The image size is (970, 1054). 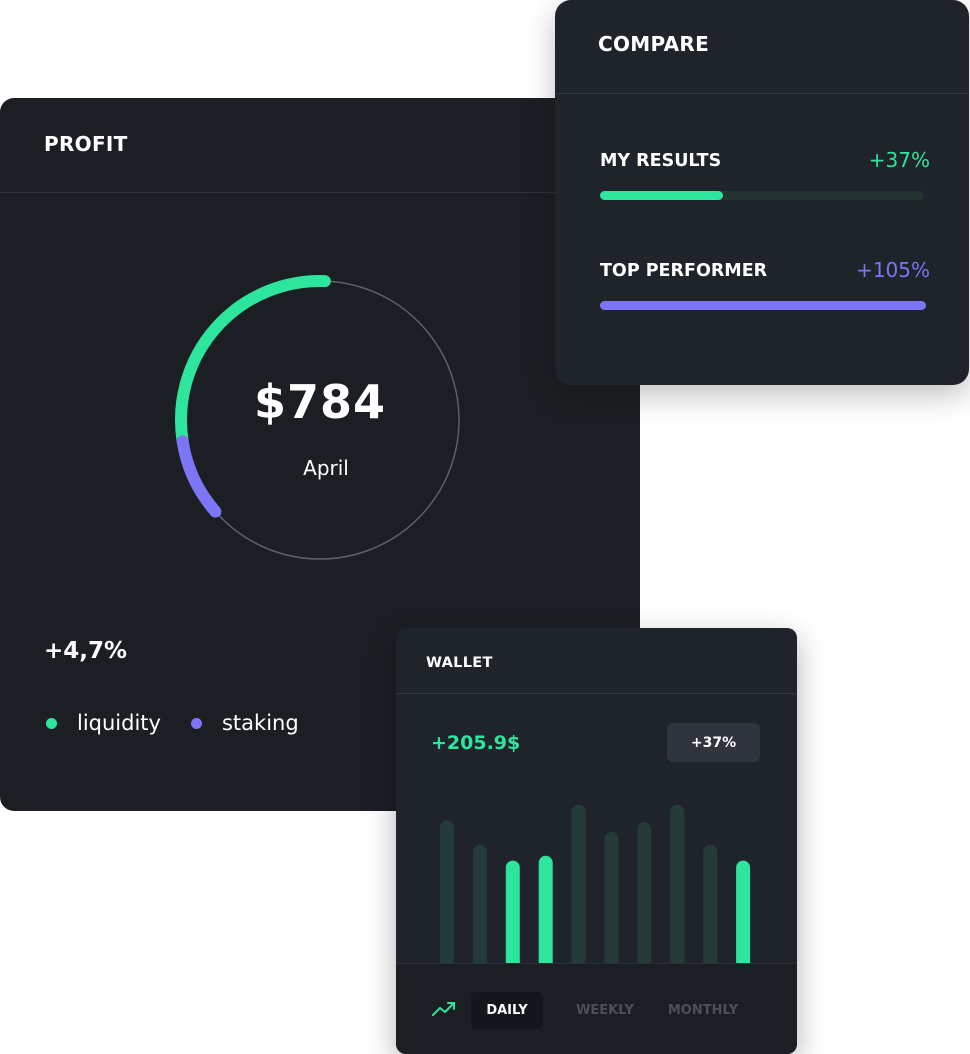 I want to click on profit-month: April, so click(x=326, y=468).